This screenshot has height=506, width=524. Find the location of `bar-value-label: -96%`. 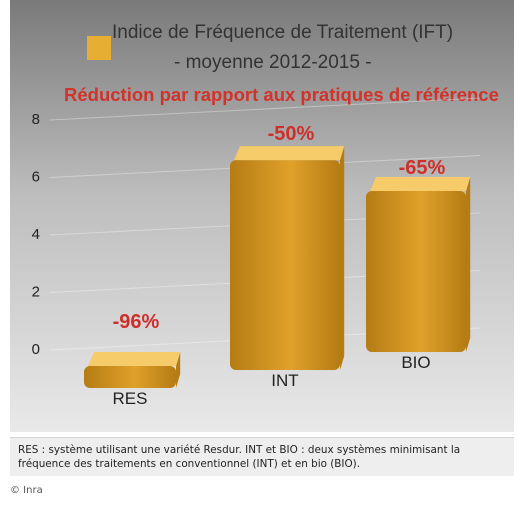

bar-value-label: -96% is located at coordinates (136, 322).